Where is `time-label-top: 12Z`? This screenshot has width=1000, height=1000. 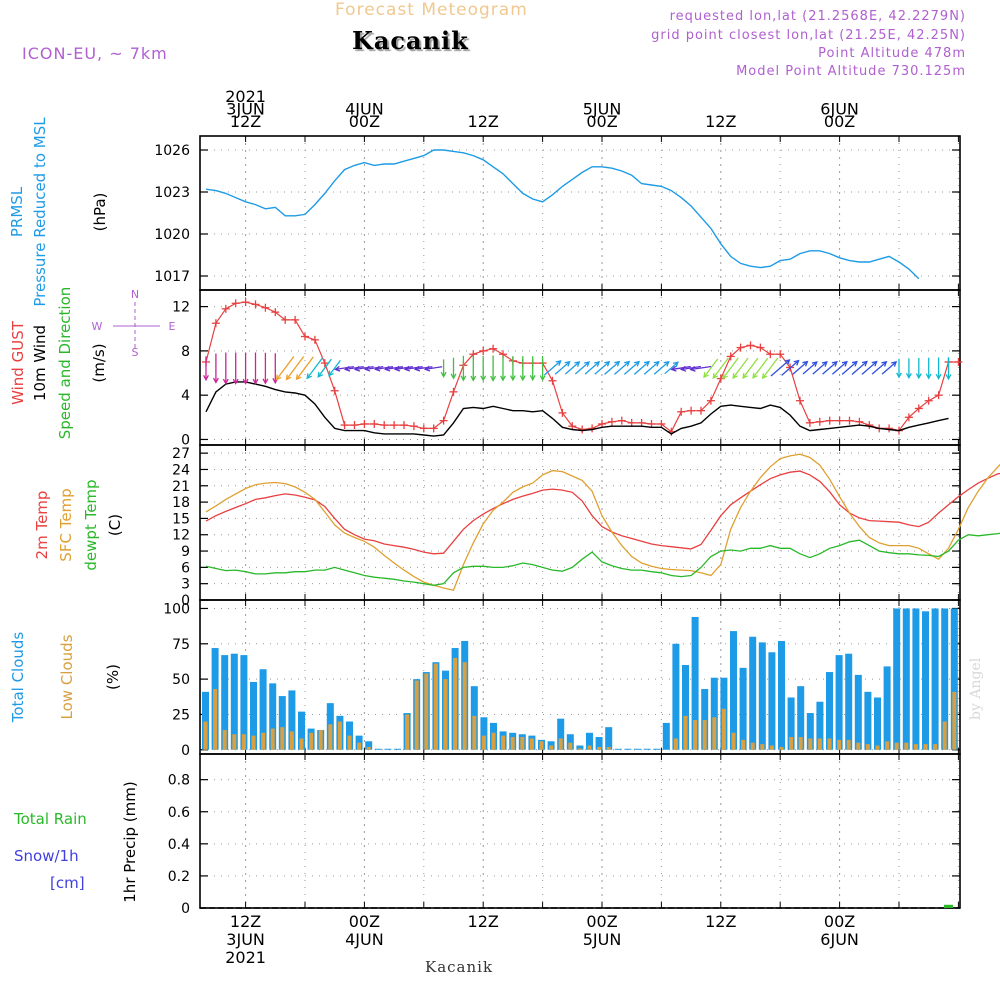 time-label-top: 12Z is located at coordinates (720, 121).